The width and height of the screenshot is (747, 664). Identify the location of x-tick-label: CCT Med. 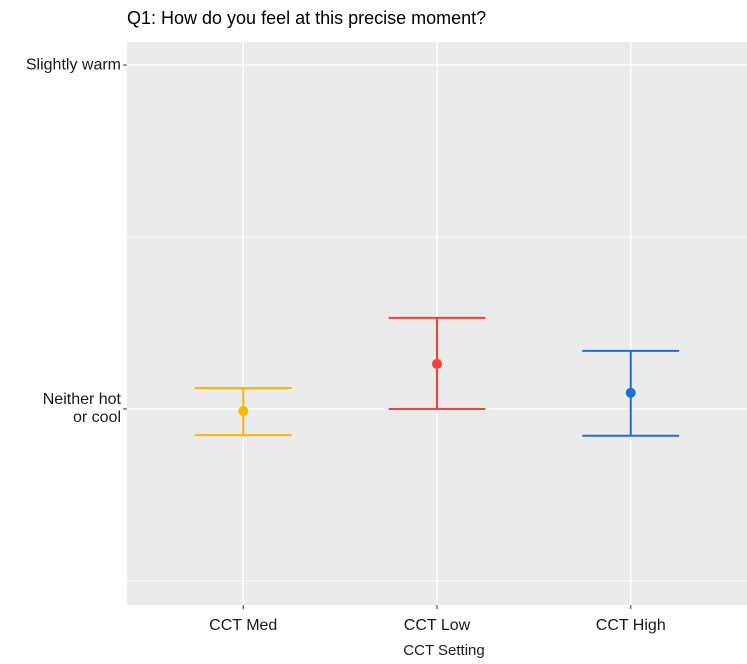
(243, 625).